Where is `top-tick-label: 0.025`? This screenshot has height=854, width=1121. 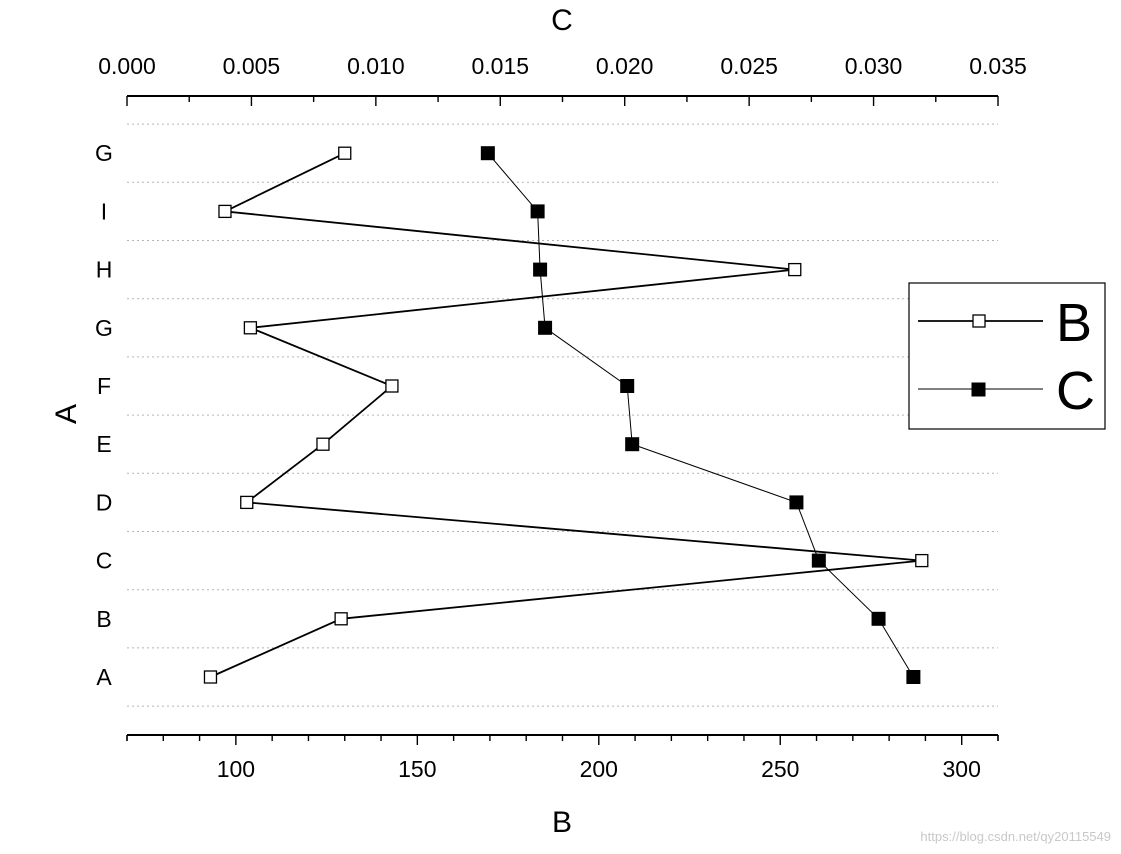
top-tick-label: 0.025 is located at coordinates (749, 66).